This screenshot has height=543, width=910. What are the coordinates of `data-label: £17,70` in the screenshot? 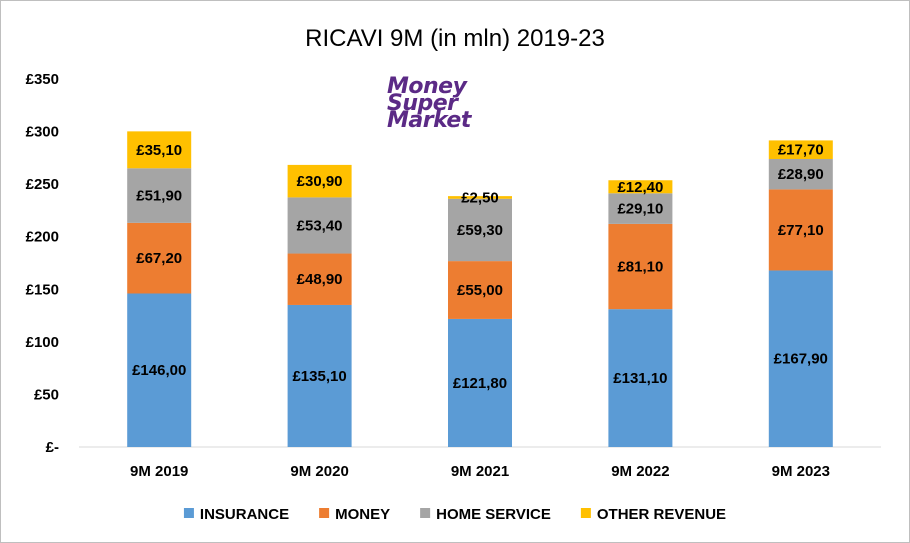 It's located at (801, 150).